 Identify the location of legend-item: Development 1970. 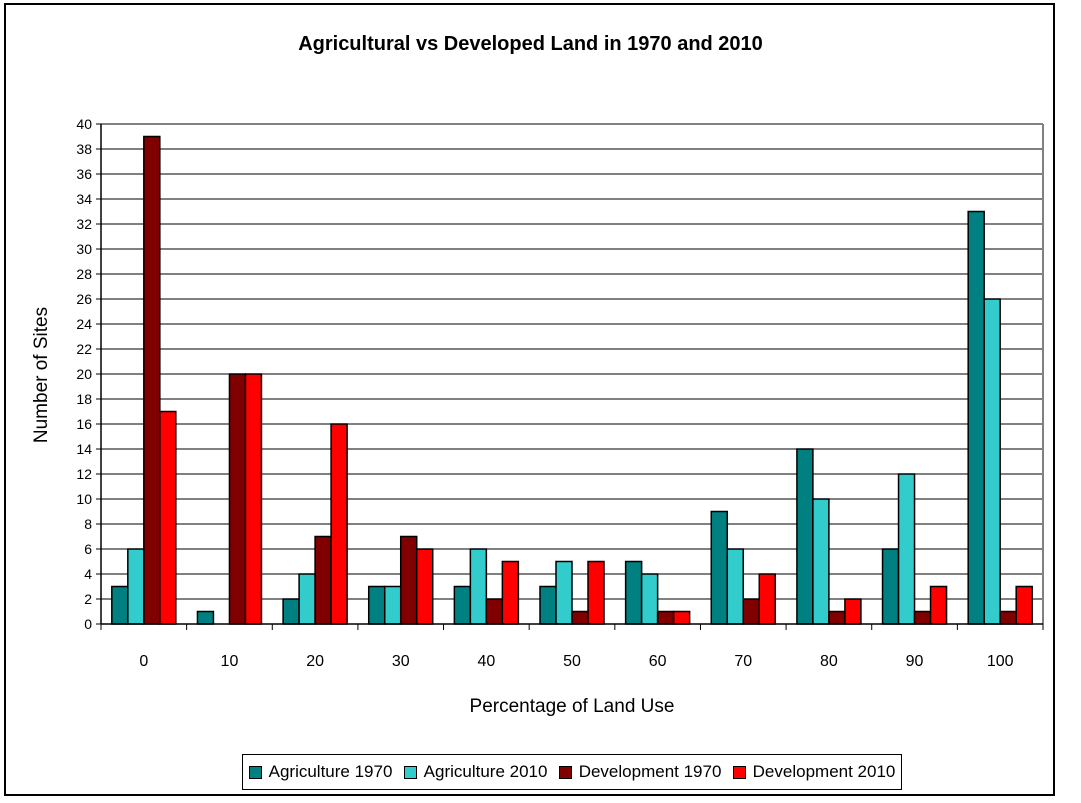
(640, 772).